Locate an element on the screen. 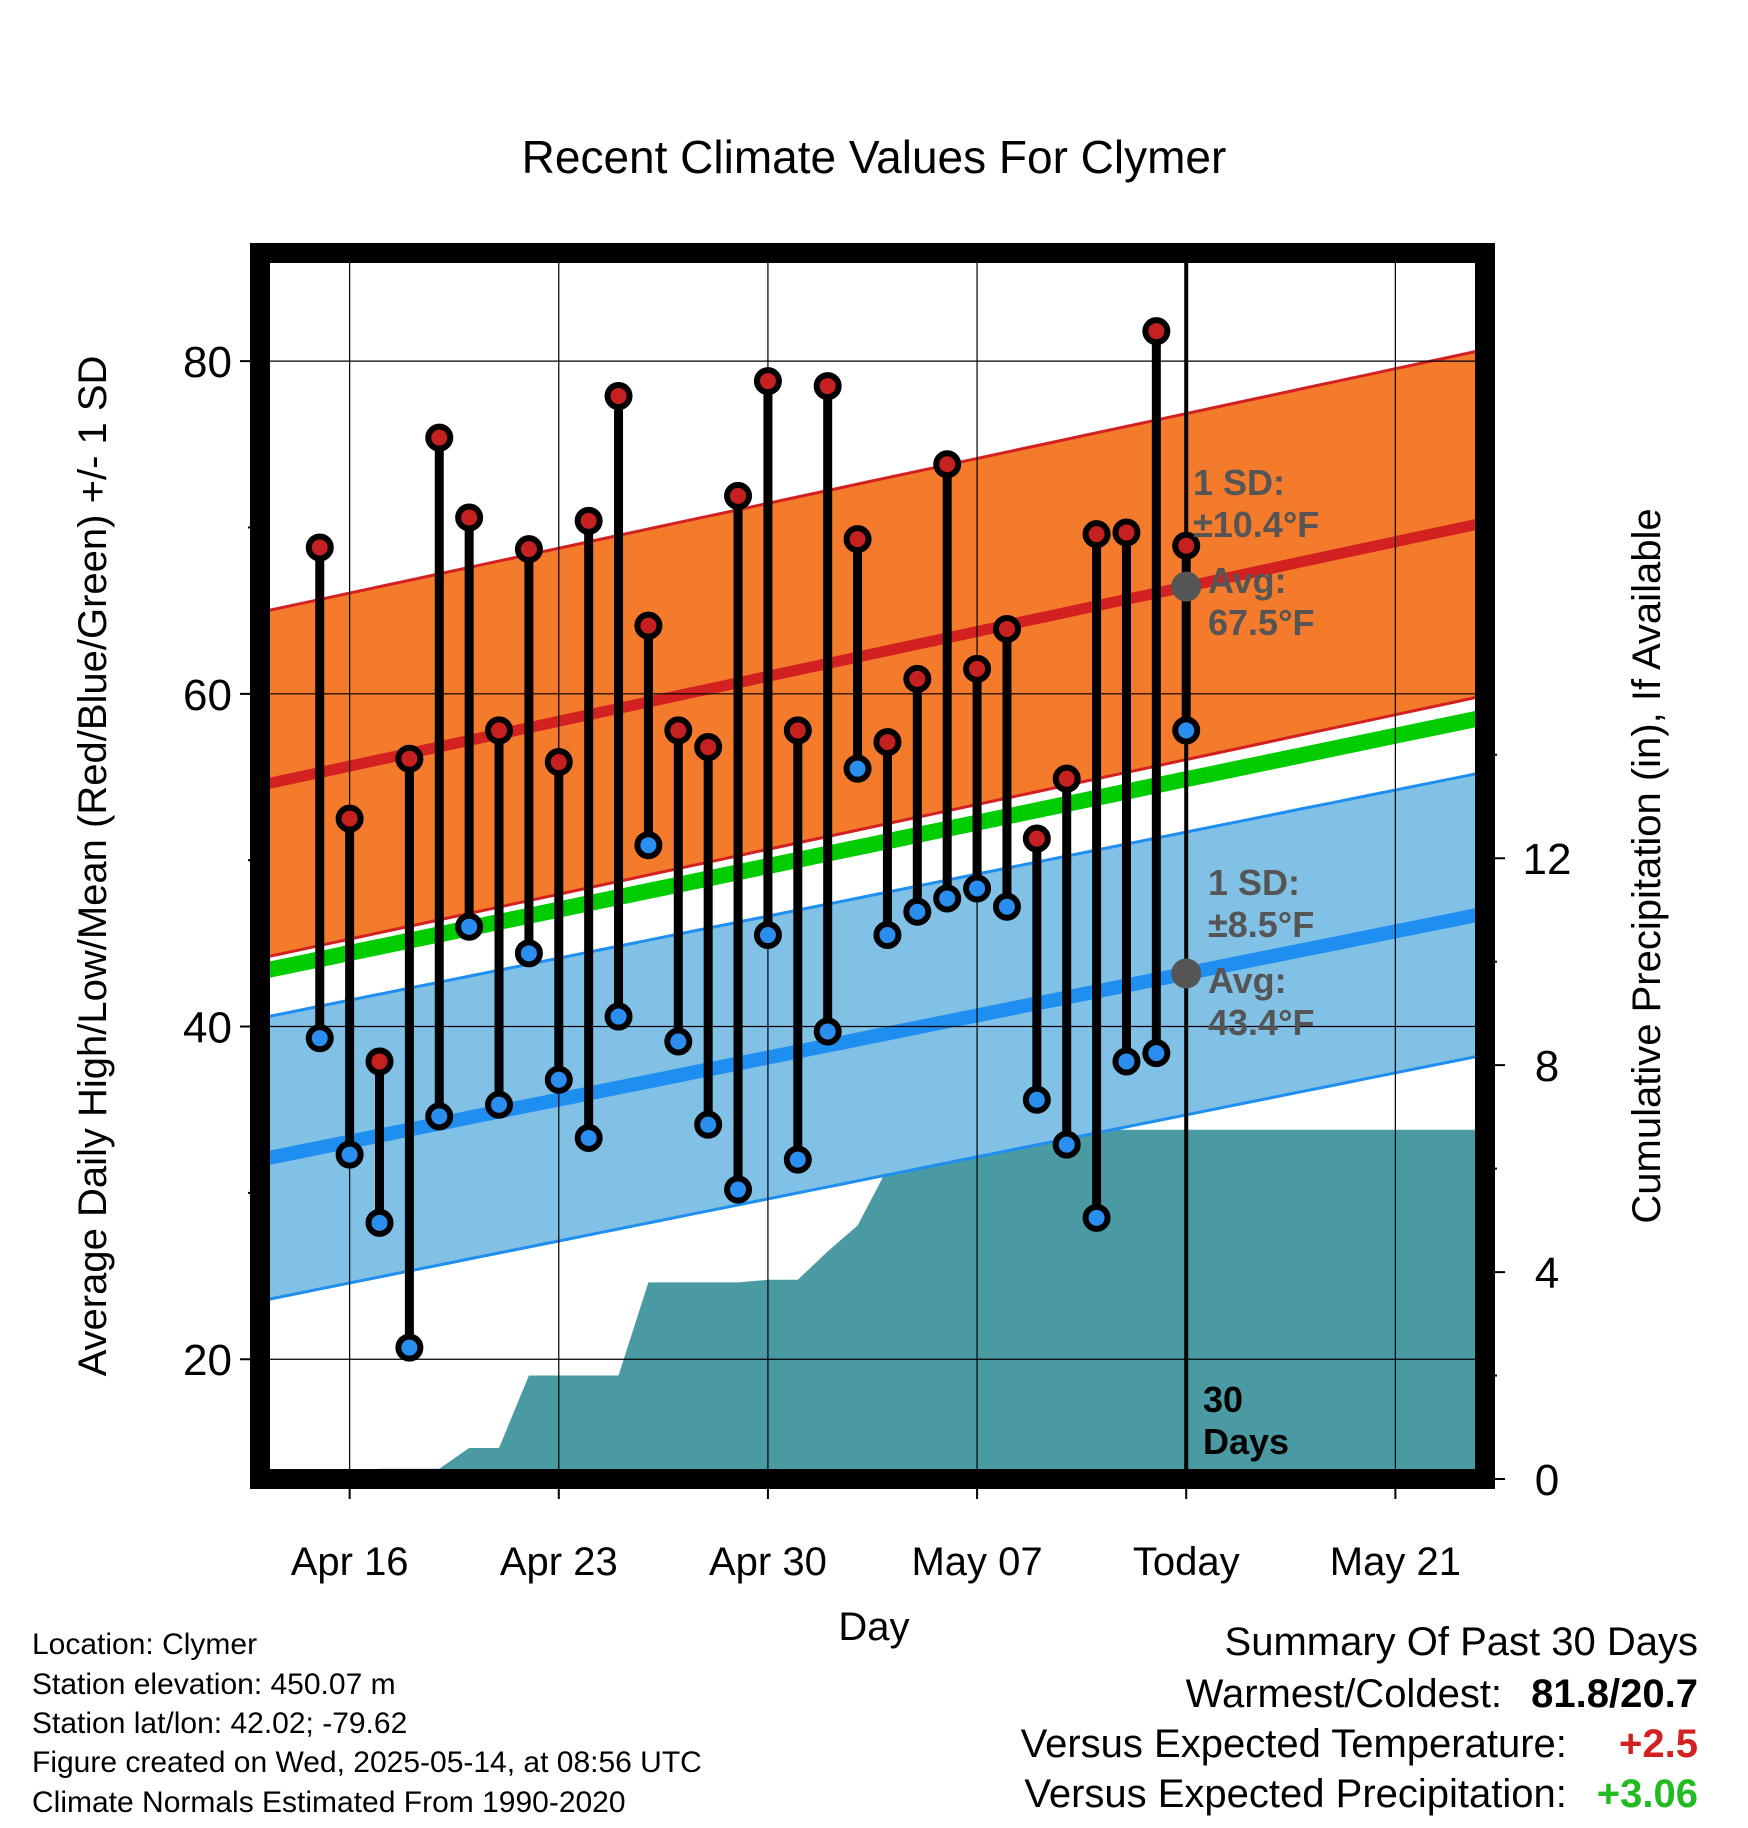 The height and width of the screenshot is (1828, 1748). summary-warm-cold-label: Warmest/Coldest: is located at coordinates (1344, 1694).